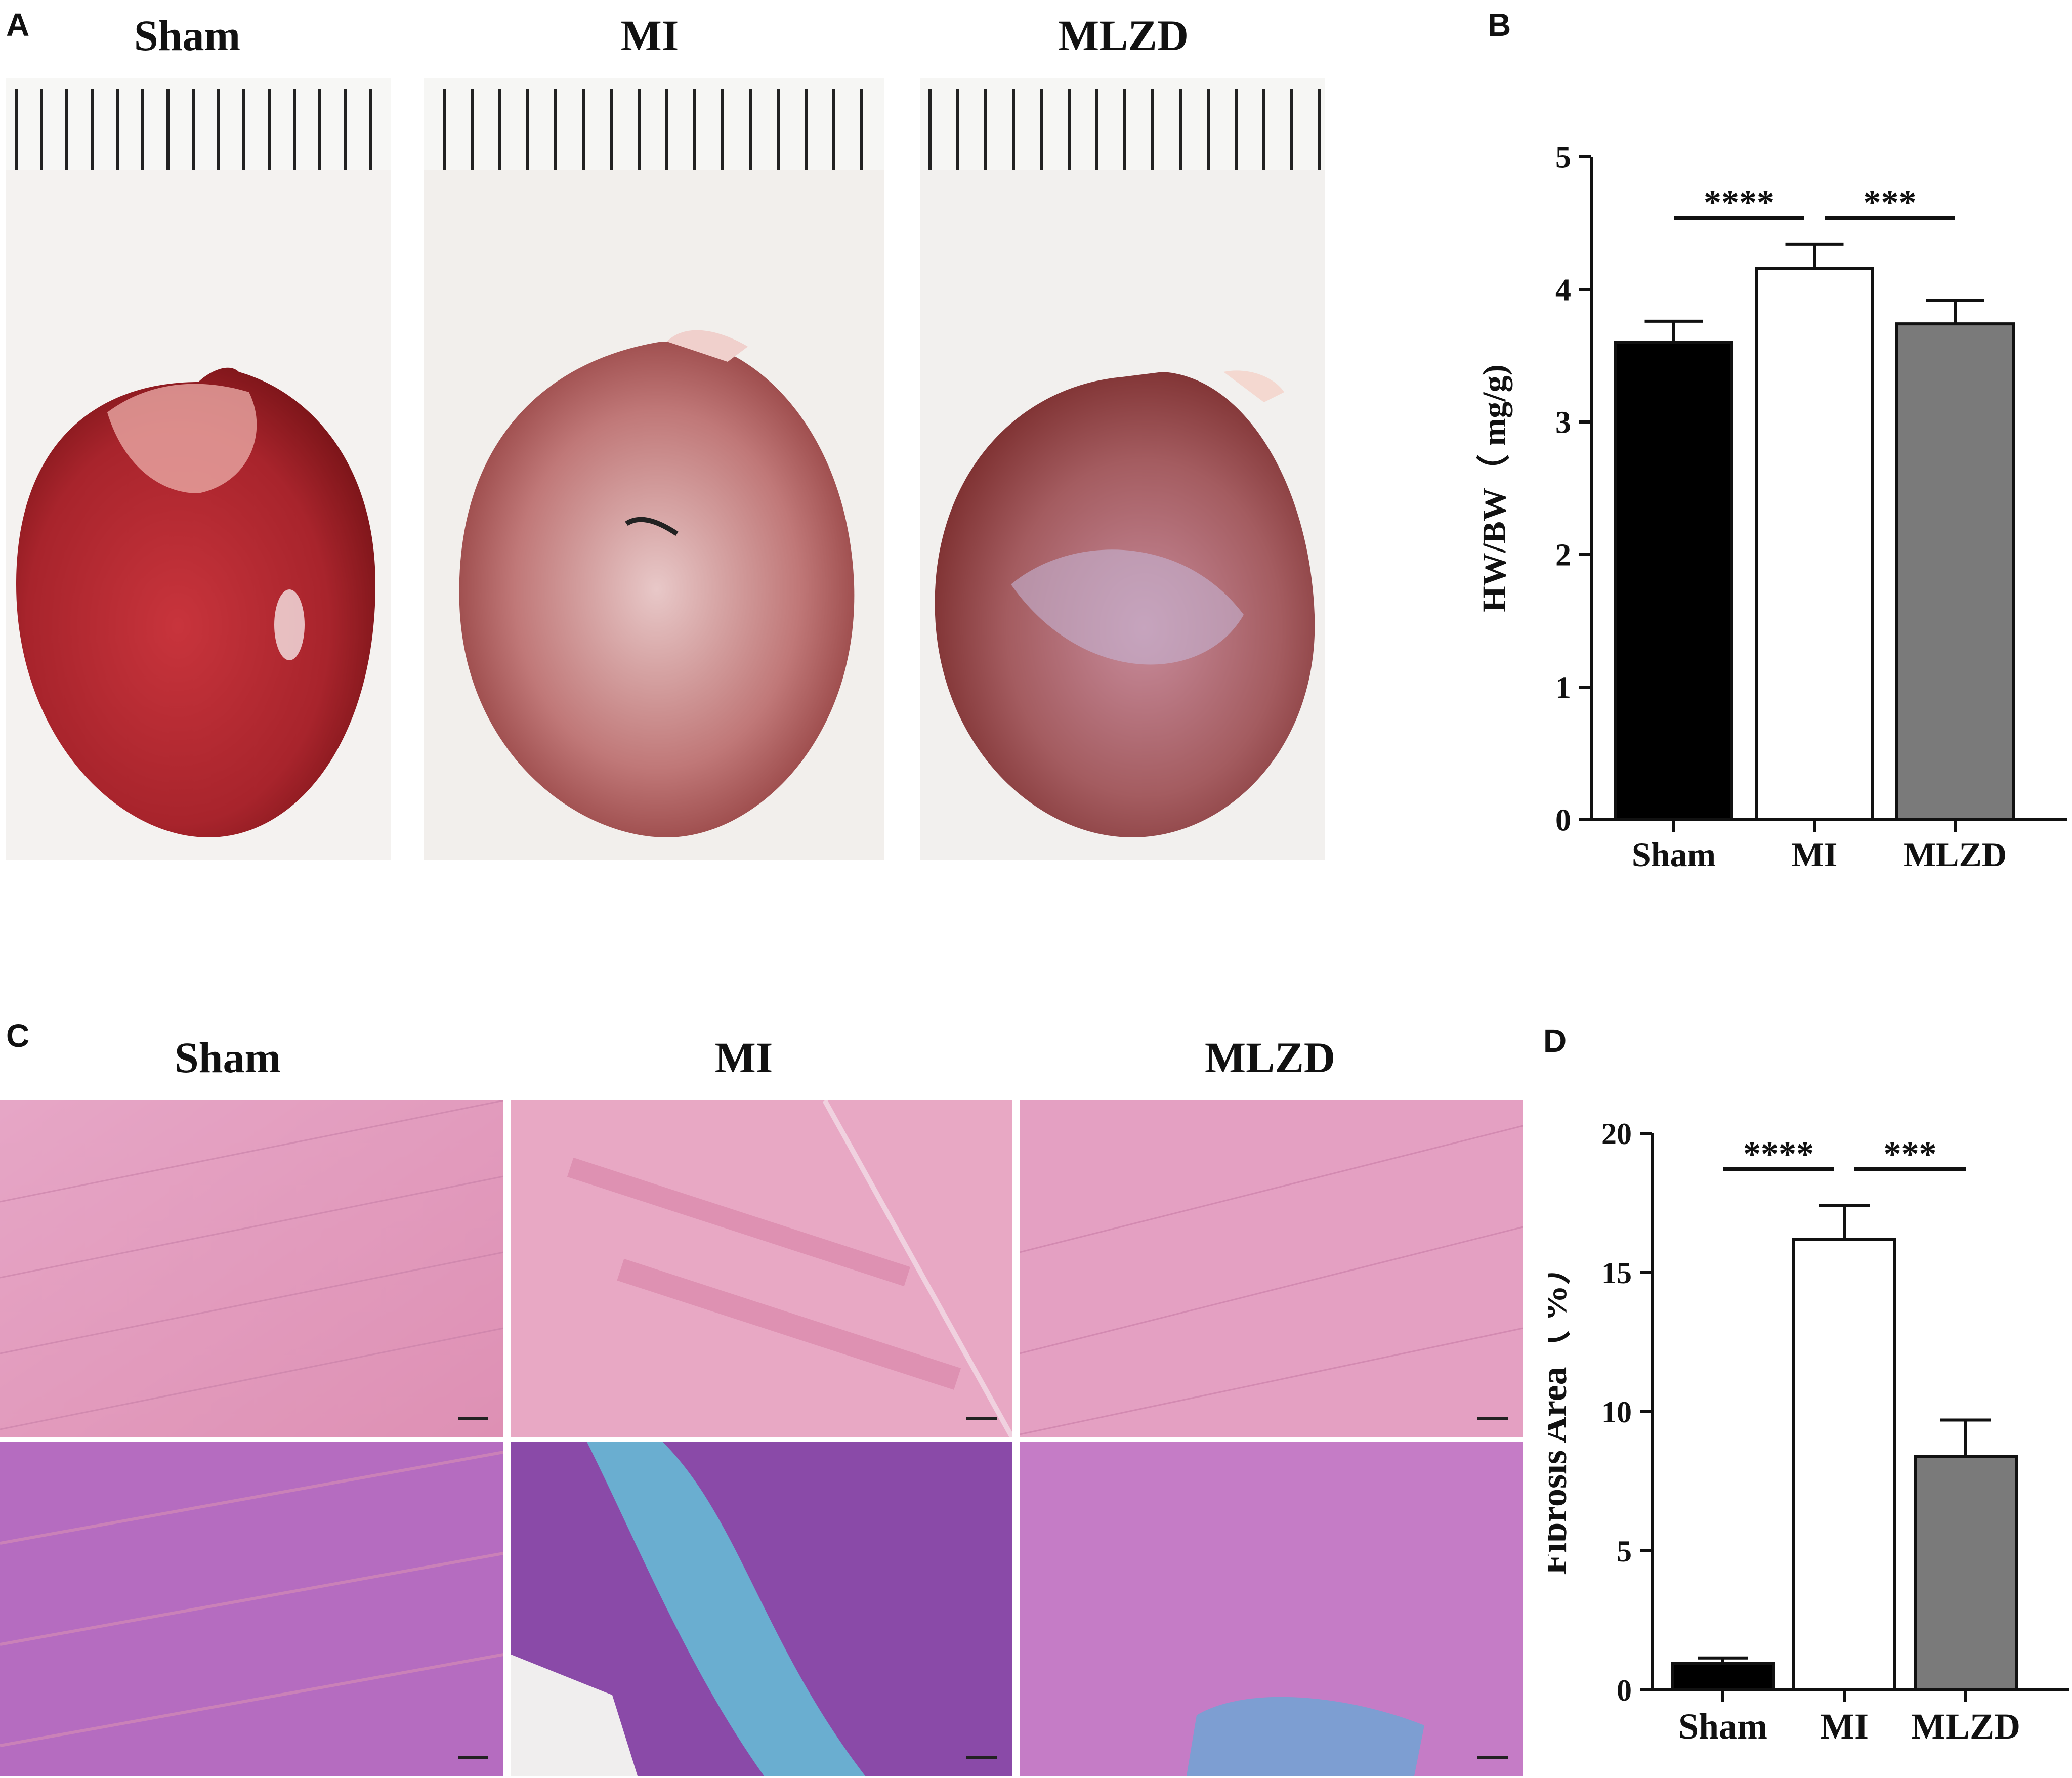 The width and height of the screenshot is (2072, 1778). Describe the element at coordinates (187, 35) in the screenshot. I see `panel-a-title-sham: Sham` at that location.